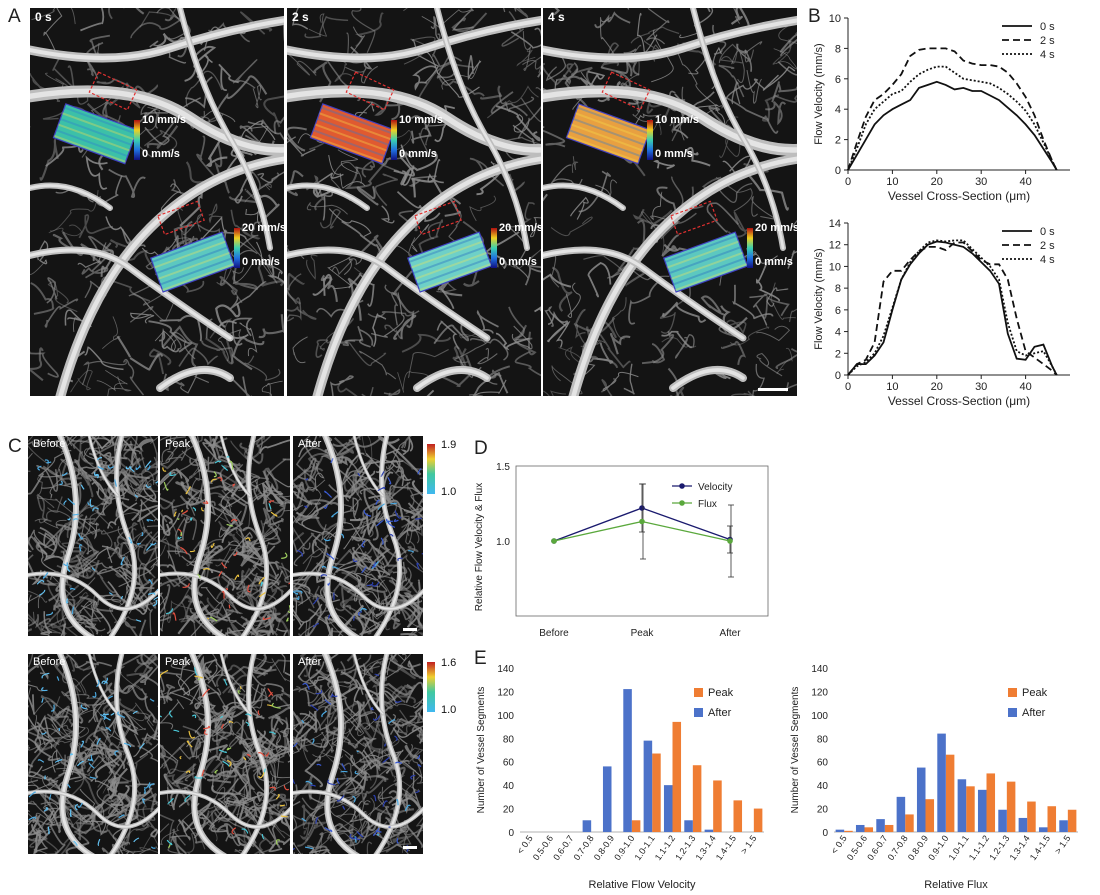 The width and height of the screenshot is (1100, 895). Describe the element at coordinates (554, 541) in the screenshot. I see `data-point` at that location.